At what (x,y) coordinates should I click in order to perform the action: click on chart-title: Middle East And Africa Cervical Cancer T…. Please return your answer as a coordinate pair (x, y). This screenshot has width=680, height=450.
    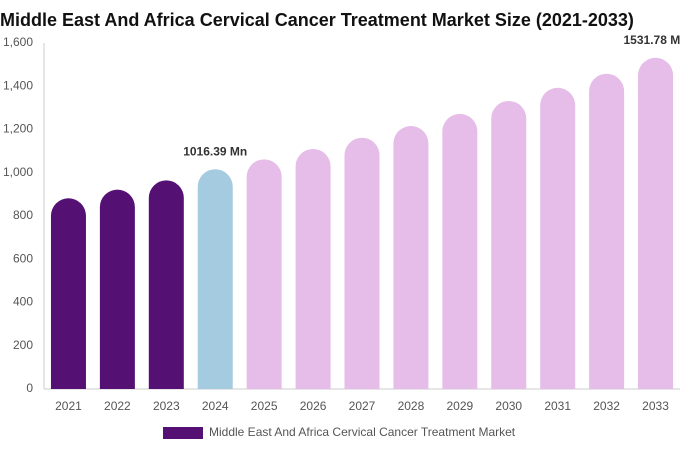
    Looking at the image, I should click on (317, 20).